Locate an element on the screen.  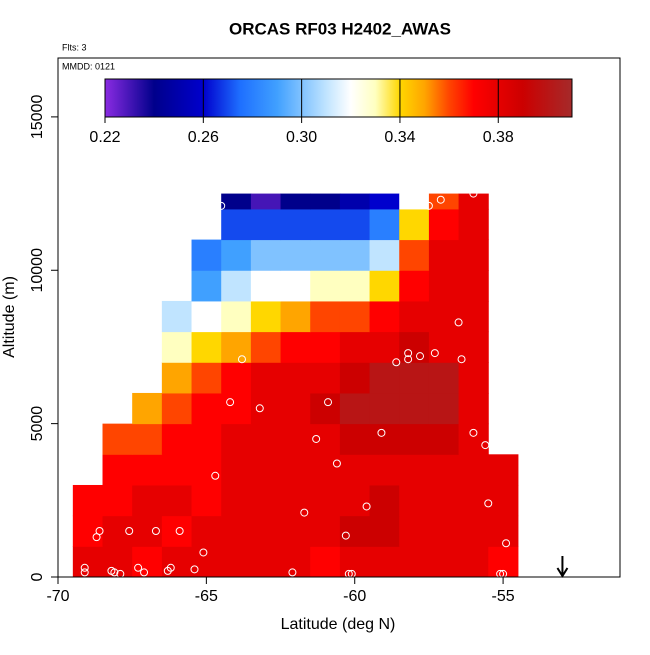
colorbar-tick-label: 0.34 is located at coordinates (399, 137).